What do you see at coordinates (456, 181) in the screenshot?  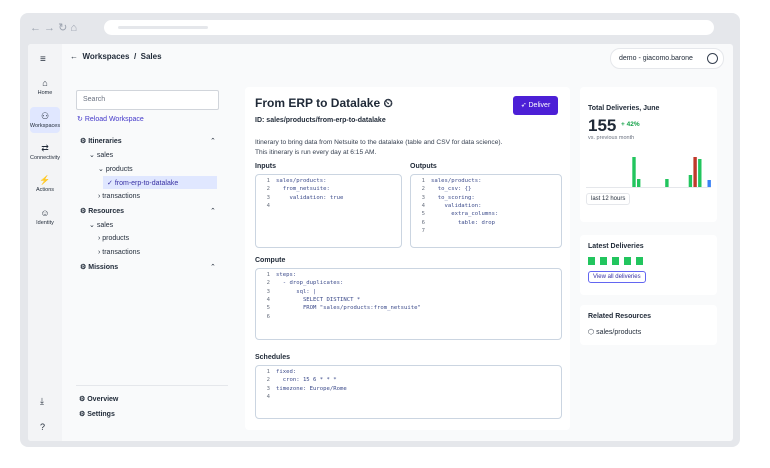 I see `code-line: sales/products:` at bounding box center [456, 181].